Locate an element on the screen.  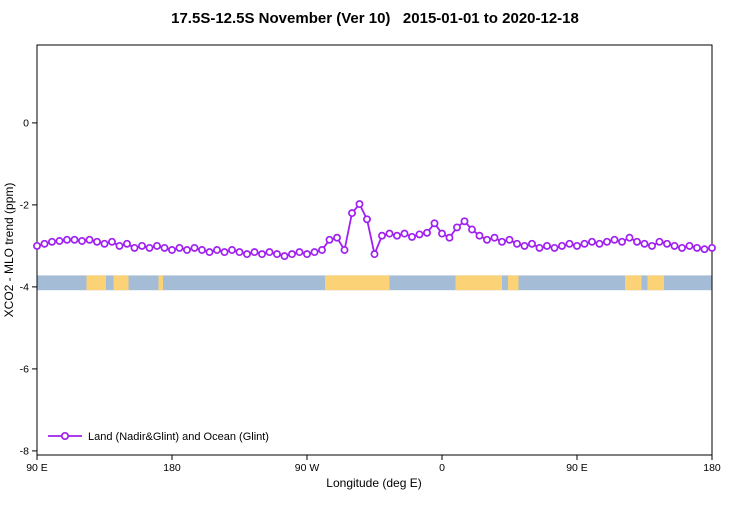
y-tick-label: -2 is located at coordinates (24, 205).